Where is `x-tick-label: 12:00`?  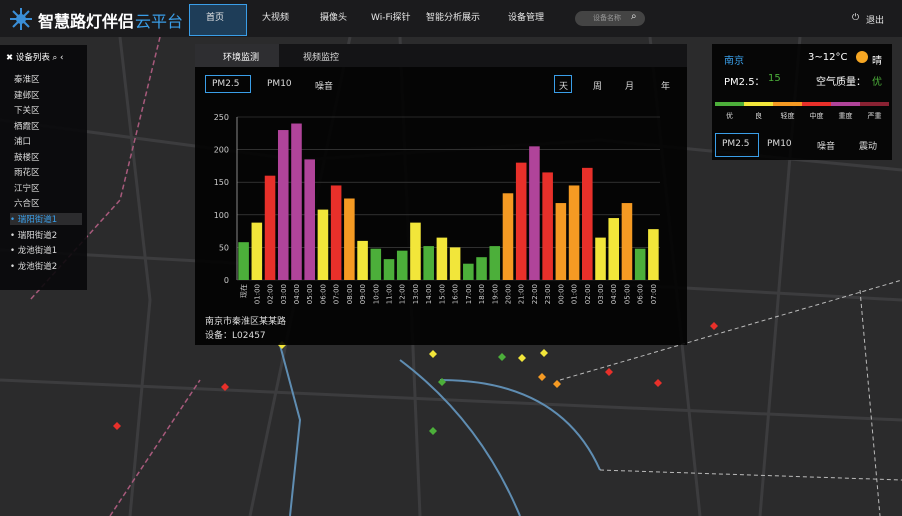 x-tick-label: 12:00 is located at coordinates (403, 294).